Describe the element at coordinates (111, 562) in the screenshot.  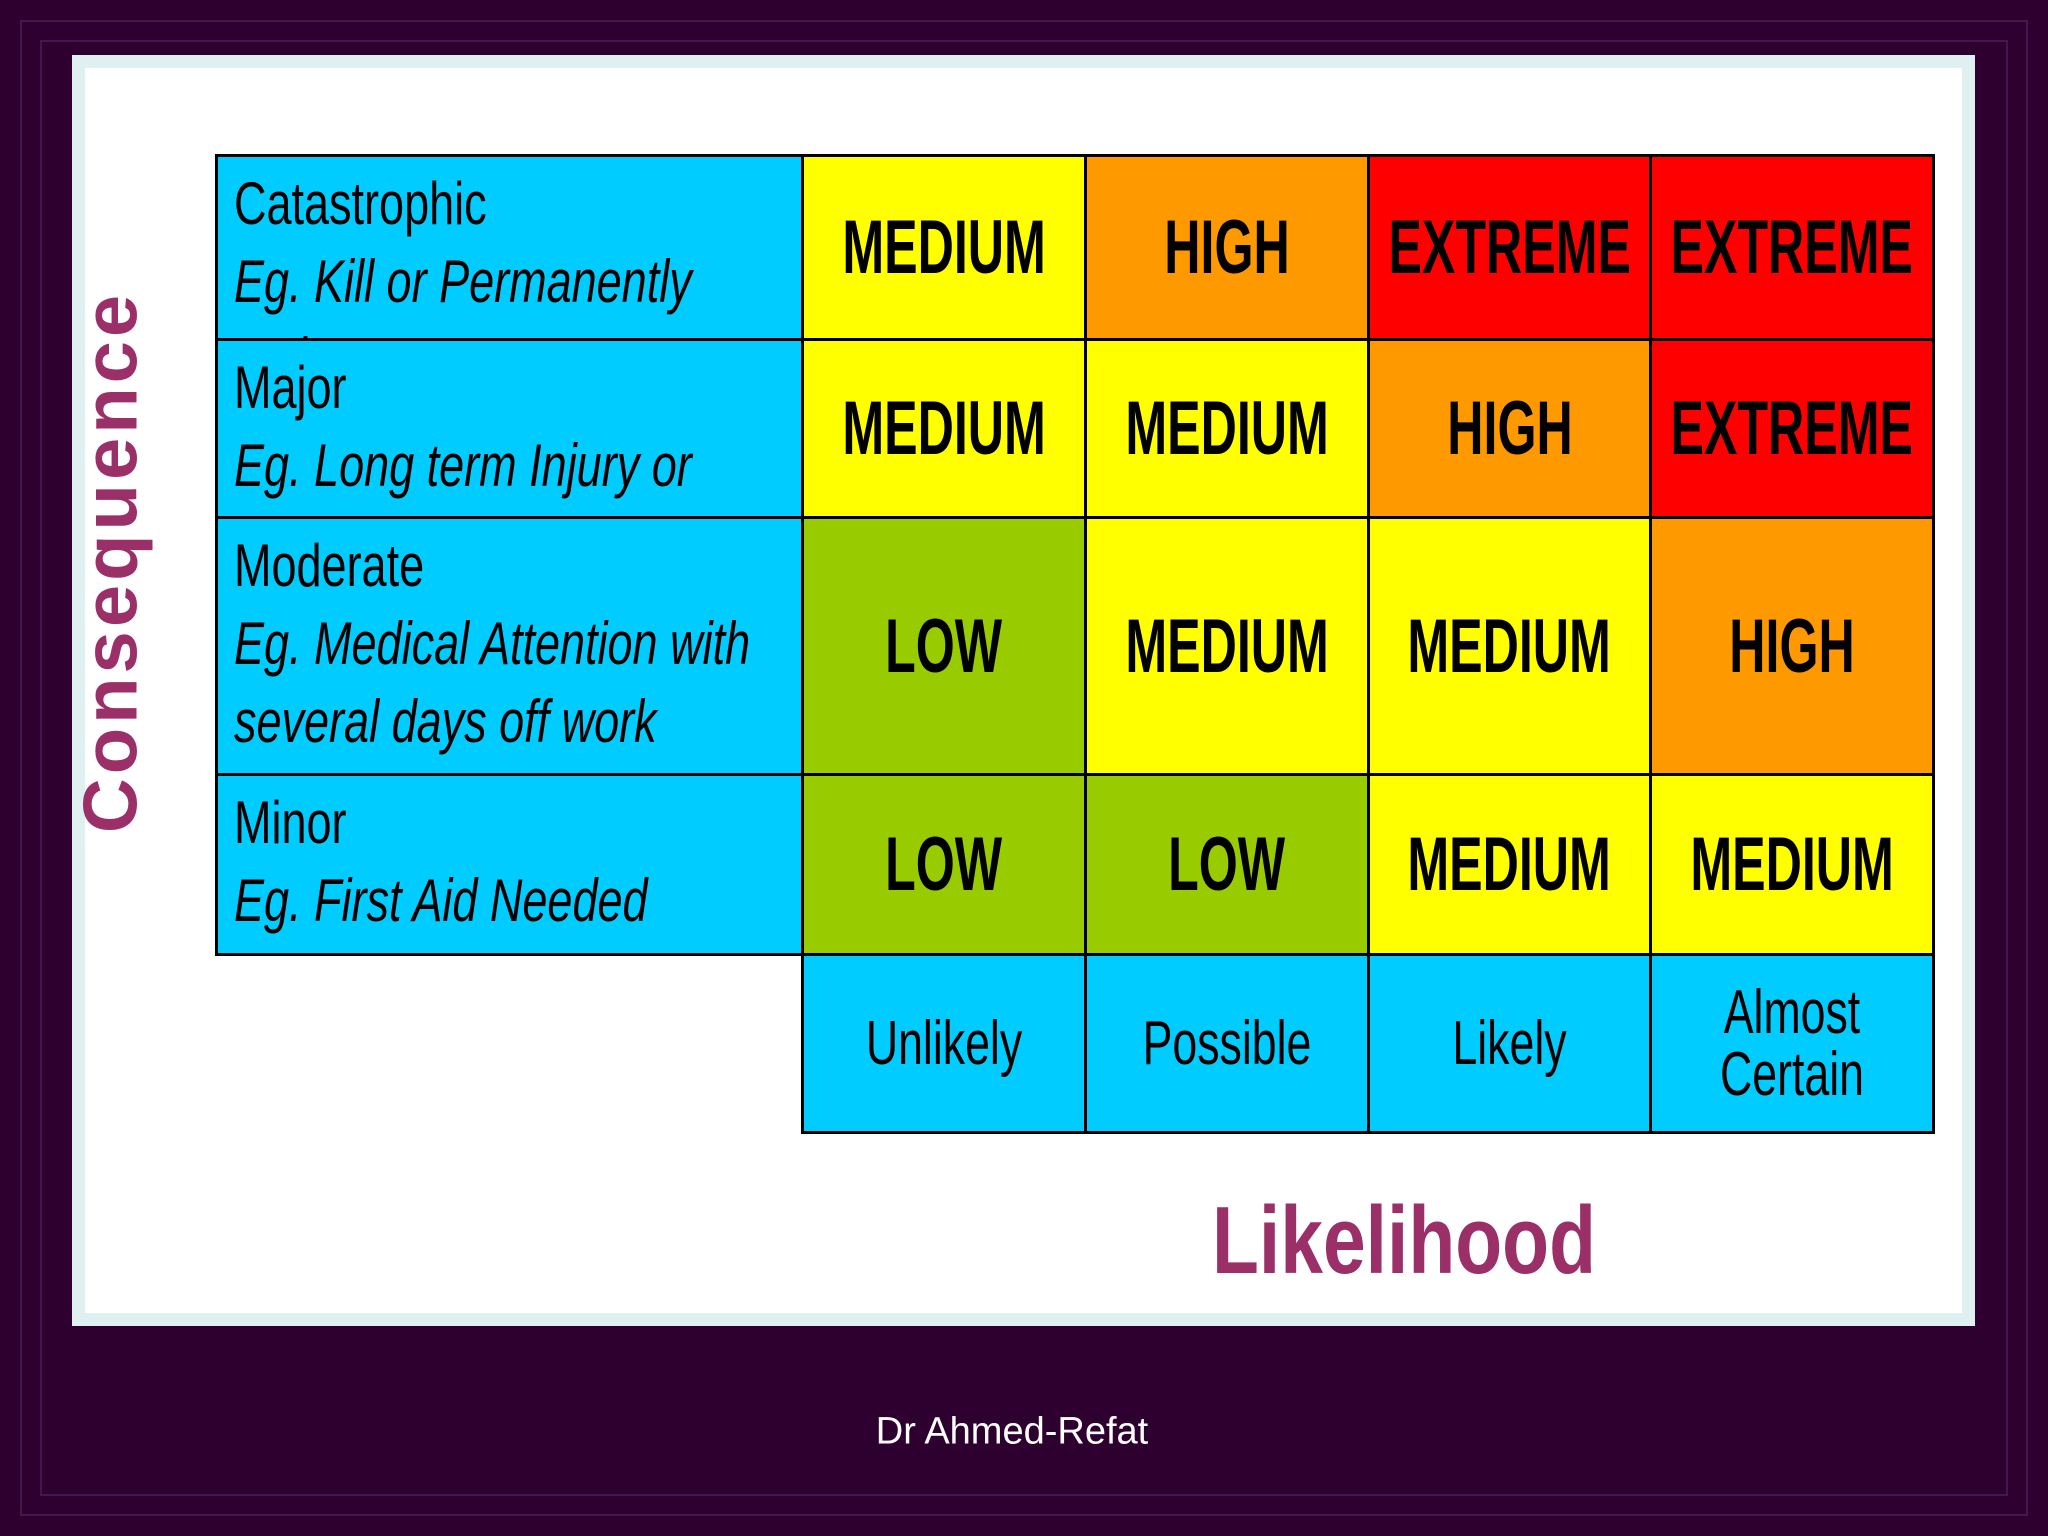
I see `y-axis-label: Consequence` at that location.